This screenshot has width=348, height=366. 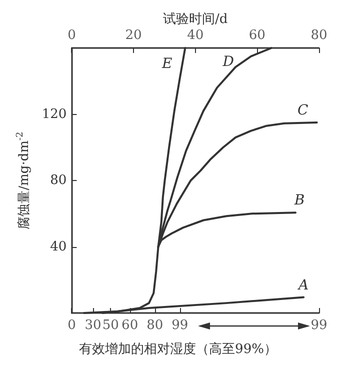 I want to click on x-tick-label: 80, so click(x=319, y=35).